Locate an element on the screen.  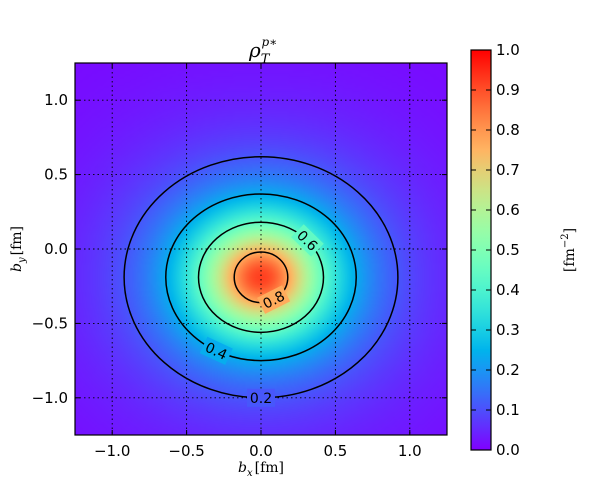
colorbar-tick-label: 0.8 is located at coordinates (508, 130).